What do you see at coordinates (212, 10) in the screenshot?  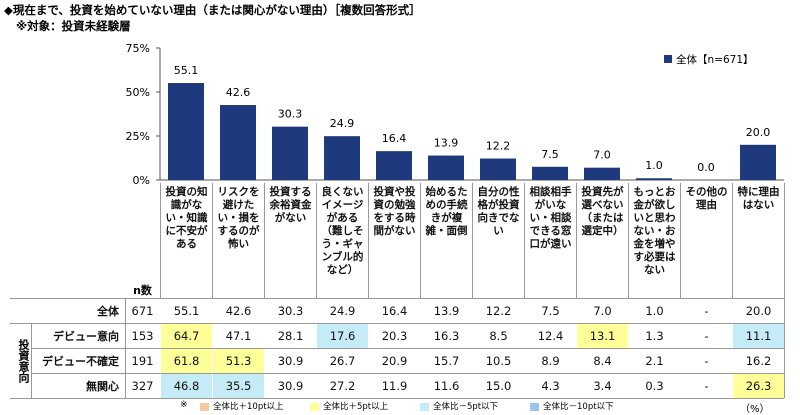 I see `title: ◆現在まで、投資を始めていない理由（または関心がない理由）［複数回答形式］` at bounding box center [212, 10].